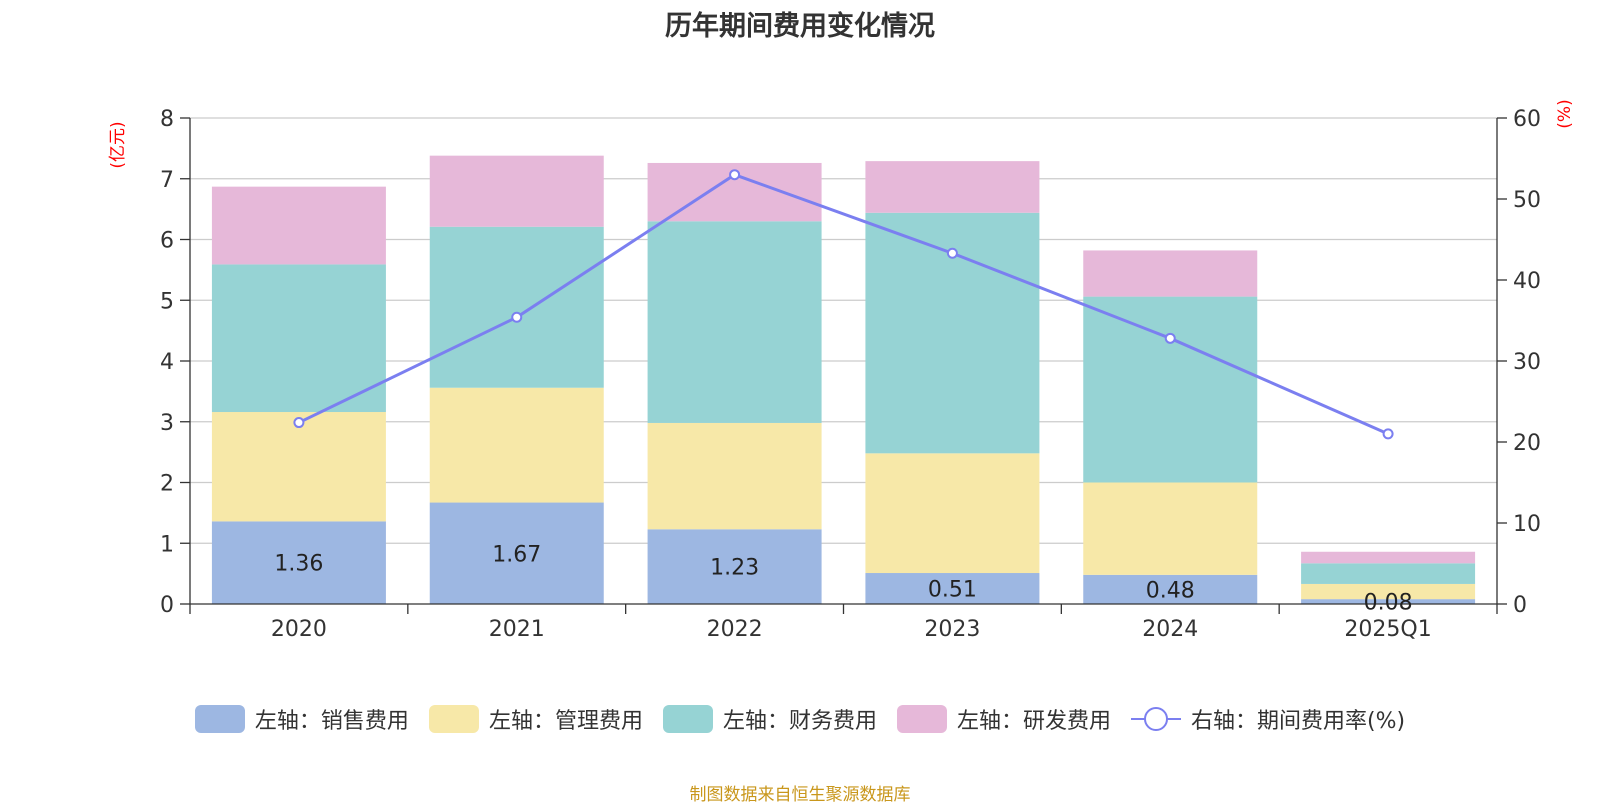 This screenshot has width=1600, height=805. I want to click on left-axis-unit: (亿元), so click(118, 144).